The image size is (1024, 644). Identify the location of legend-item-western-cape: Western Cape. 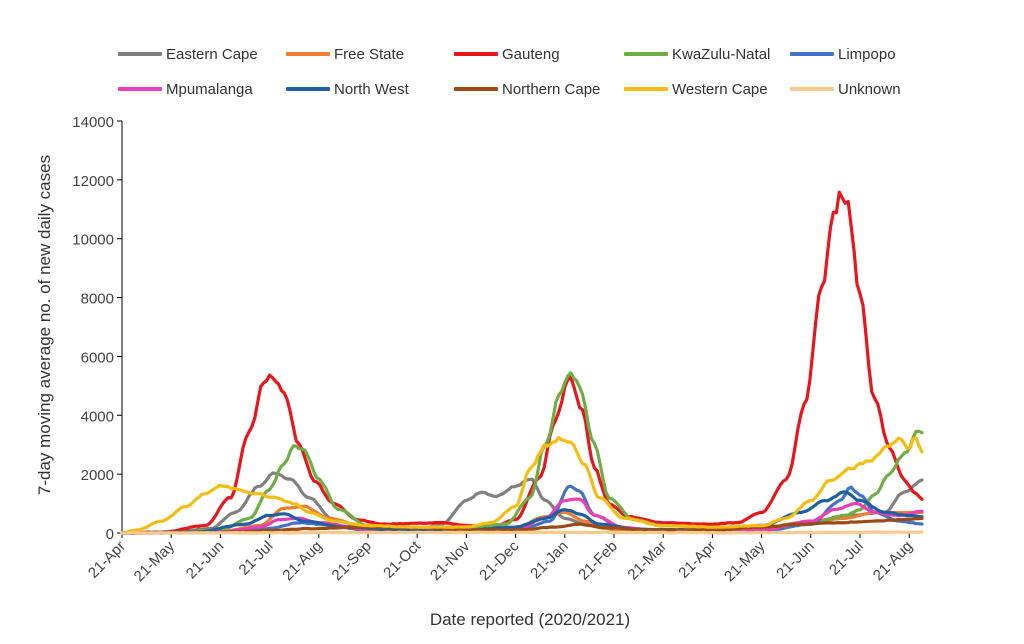
(696, 89).